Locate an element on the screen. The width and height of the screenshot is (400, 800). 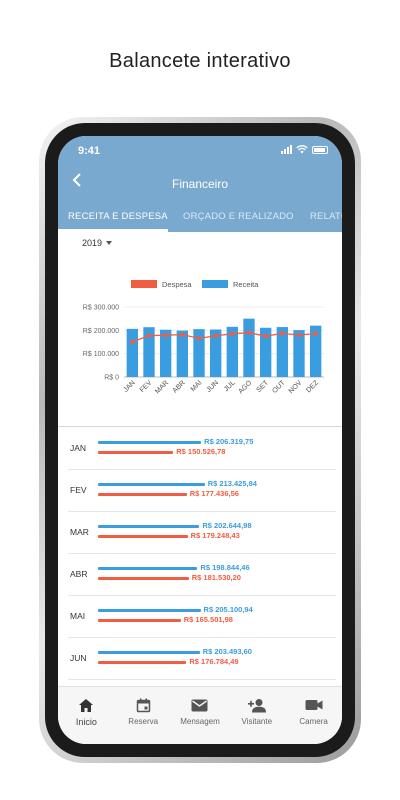
tab-orcado-e-realizado: ORÇADO E REALIZADO is located at coordinates (238, 216).